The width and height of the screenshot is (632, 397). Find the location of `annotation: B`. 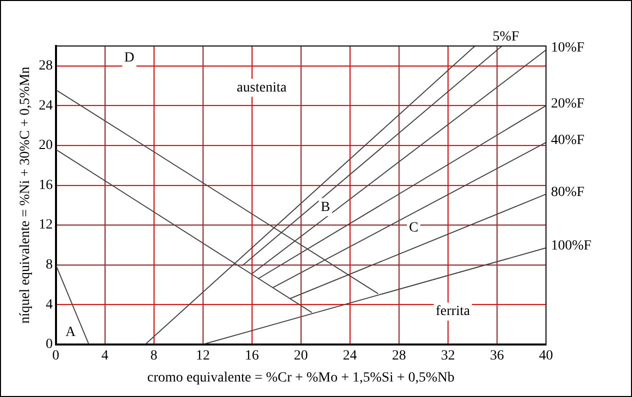

annotation: B is located at coordinates (325, 207).